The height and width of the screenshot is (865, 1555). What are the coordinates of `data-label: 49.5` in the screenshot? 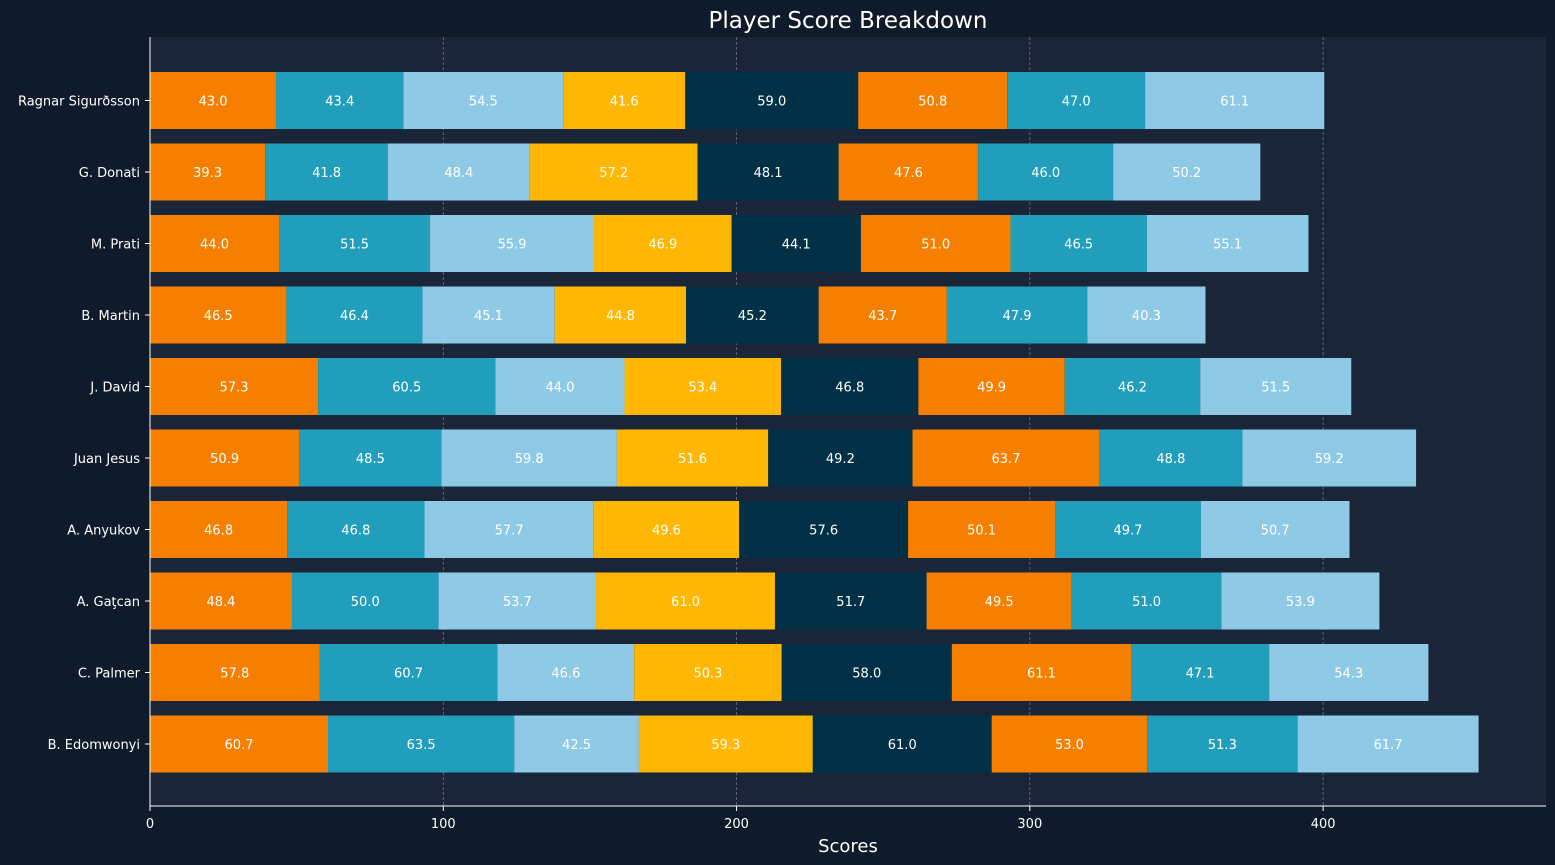 It's located at (999, 602).